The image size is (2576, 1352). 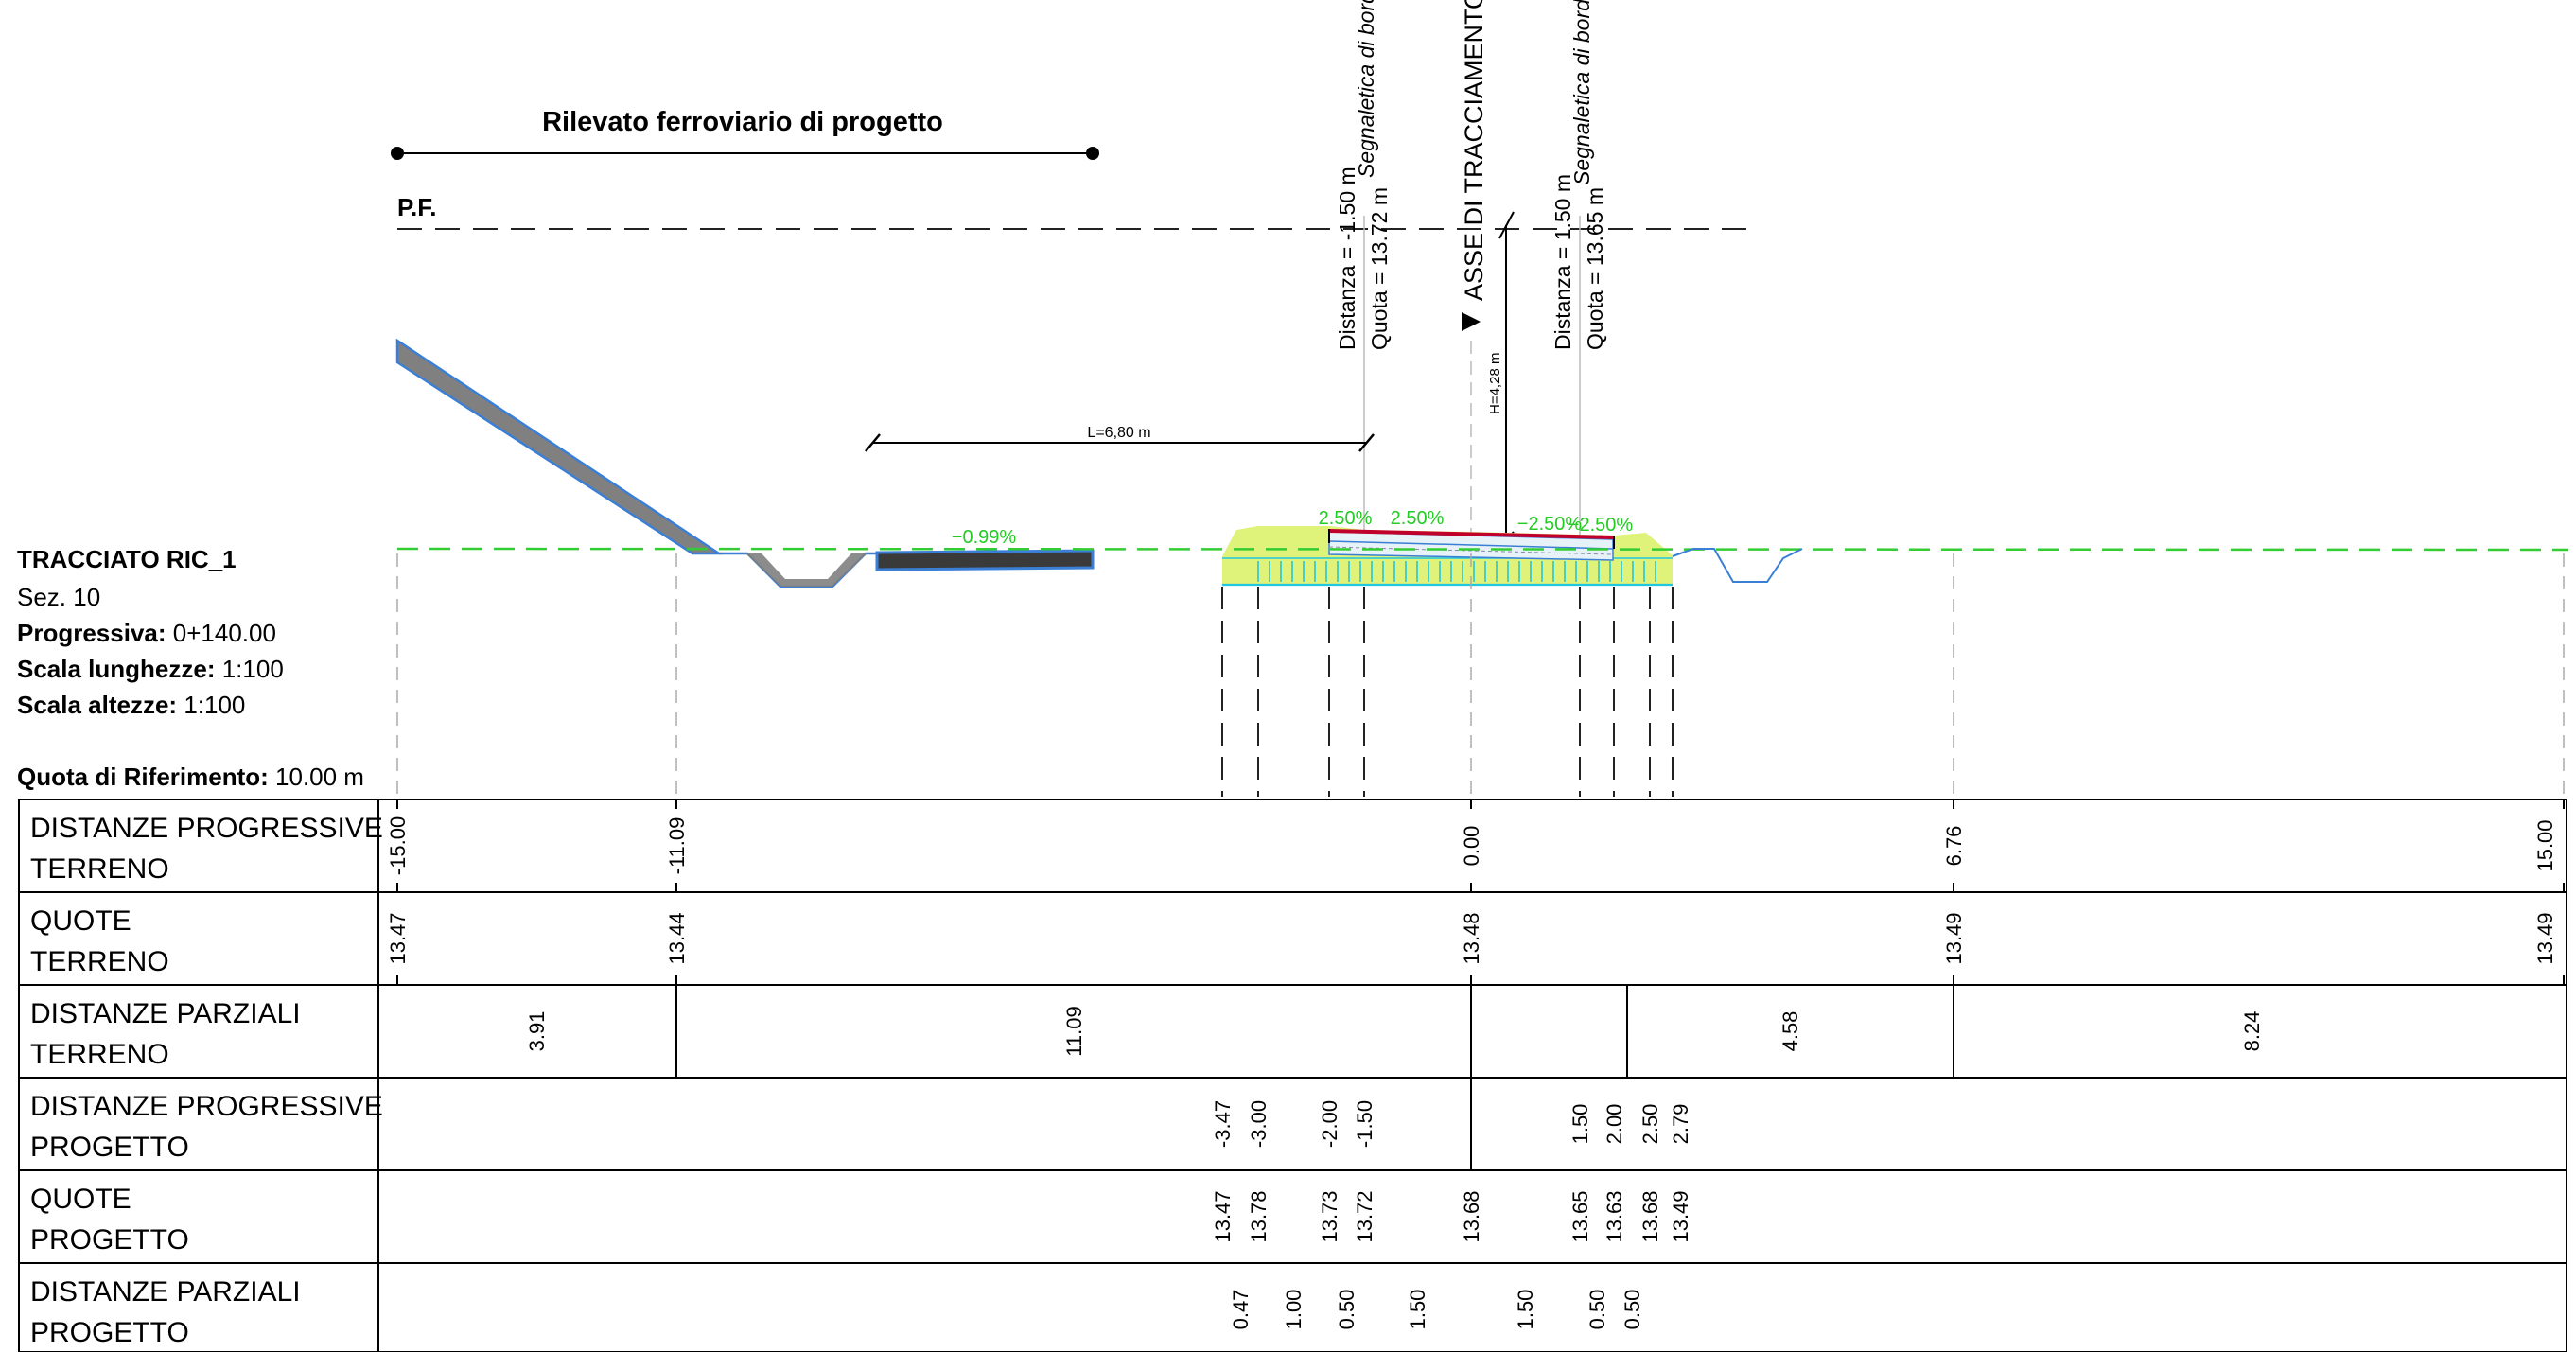 What do you see at coordinates (742, 122) in the screenshot?
I see `banner-title: Rilevato ferroviario di progetto` at bounding box center [742, 122].